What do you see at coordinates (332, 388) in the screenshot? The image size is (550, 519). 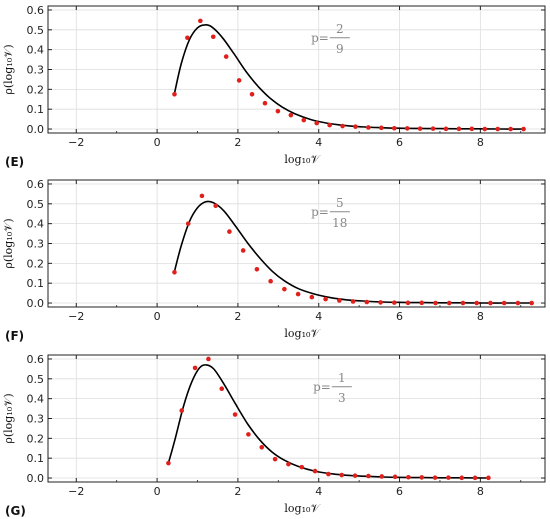 I see `p-annotation: p= 1 3` at bounding box center [332, 388].